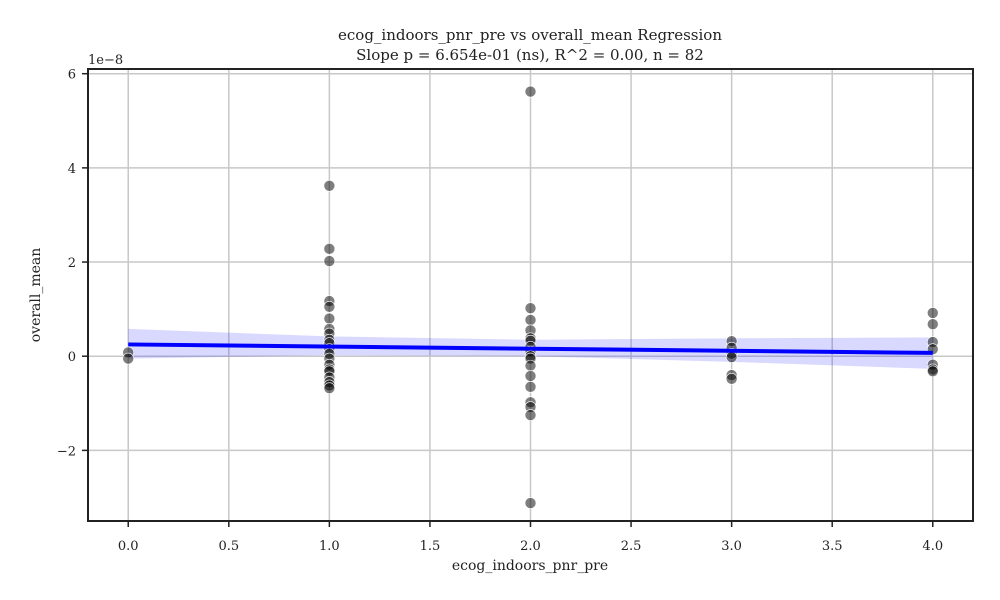 The image size is (1000, 600). What do you see at coordinates (36, 295) in the screenshot?
I see `y-axis-label: overall_mean` at bounding box center [36, 295].